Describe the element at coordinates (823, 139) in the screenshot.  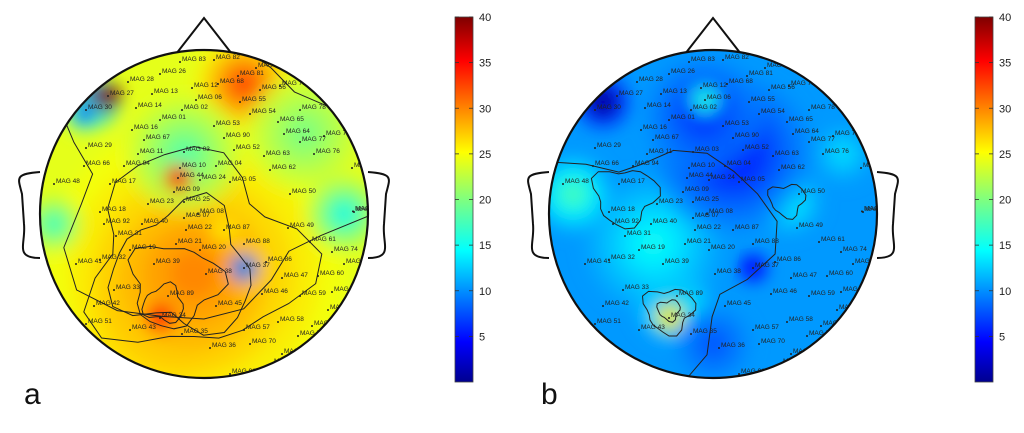
I see `sensor-label: MAG 77` at that location.